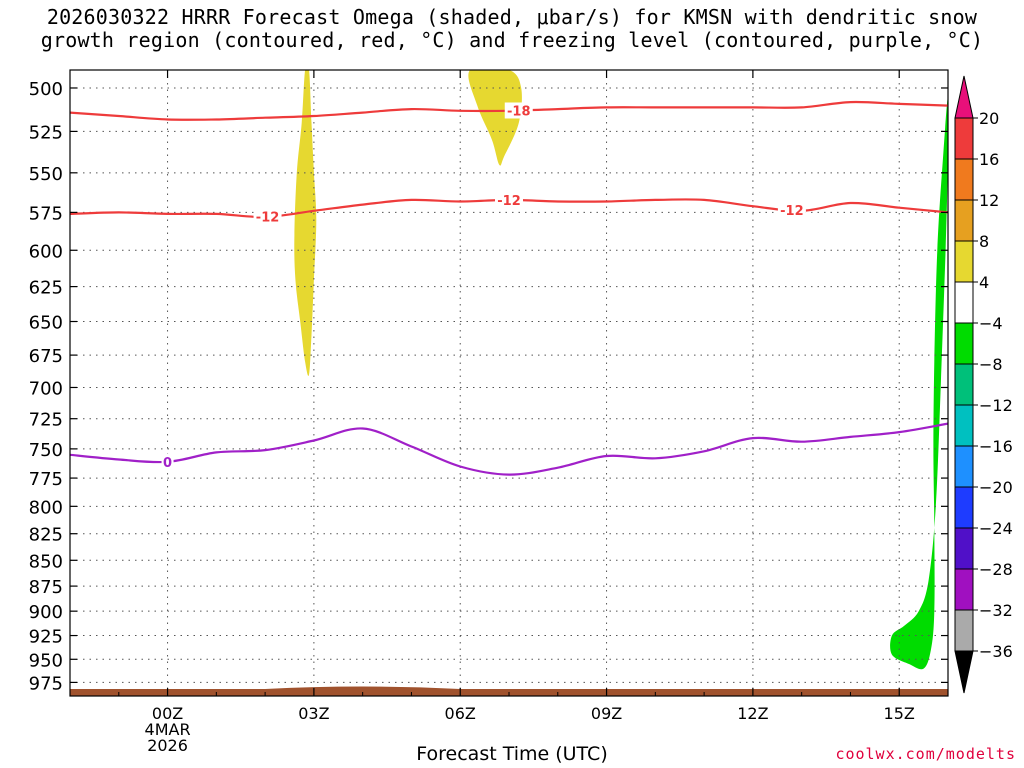 The width and height of the screenshot is (1024, 768). Describe the element at coordinates (925, 754) in the screenshot. I see `credit-link: coolwx.com/modelts` at that location.